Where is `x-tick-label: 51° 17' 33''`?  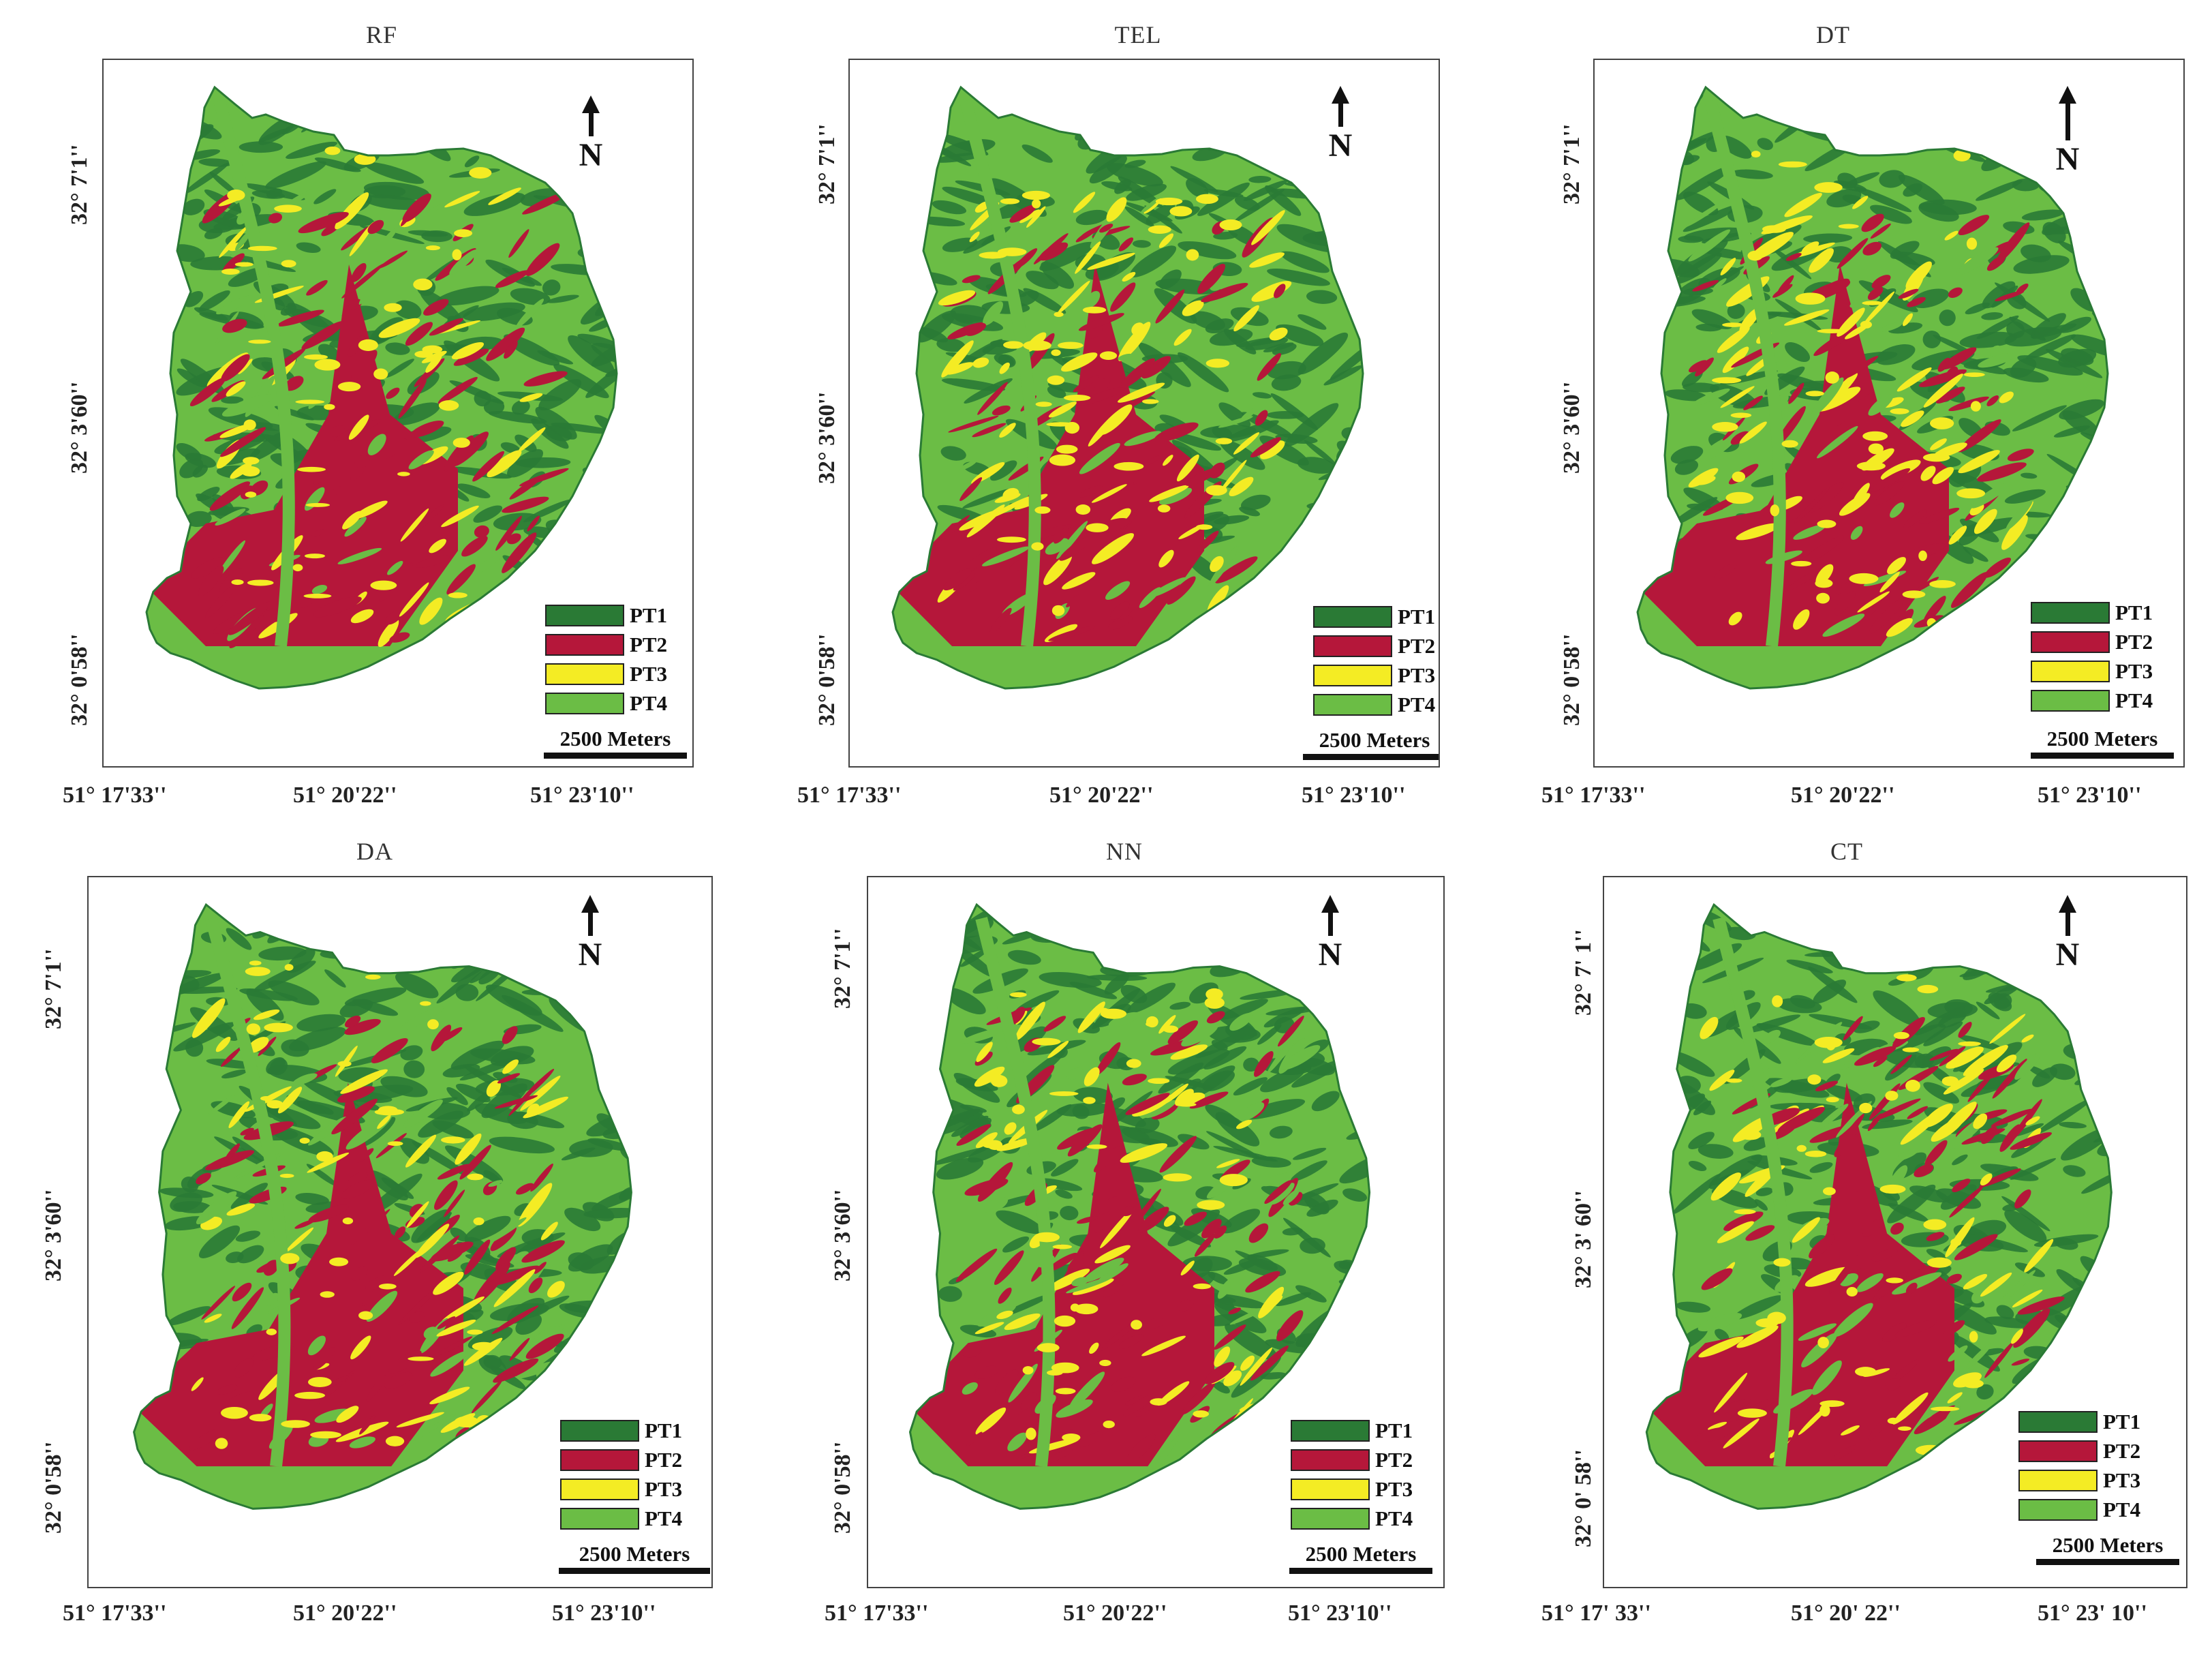
x-tick-label: 51° 17' 33'' is located at coordinates (1596, 1613).